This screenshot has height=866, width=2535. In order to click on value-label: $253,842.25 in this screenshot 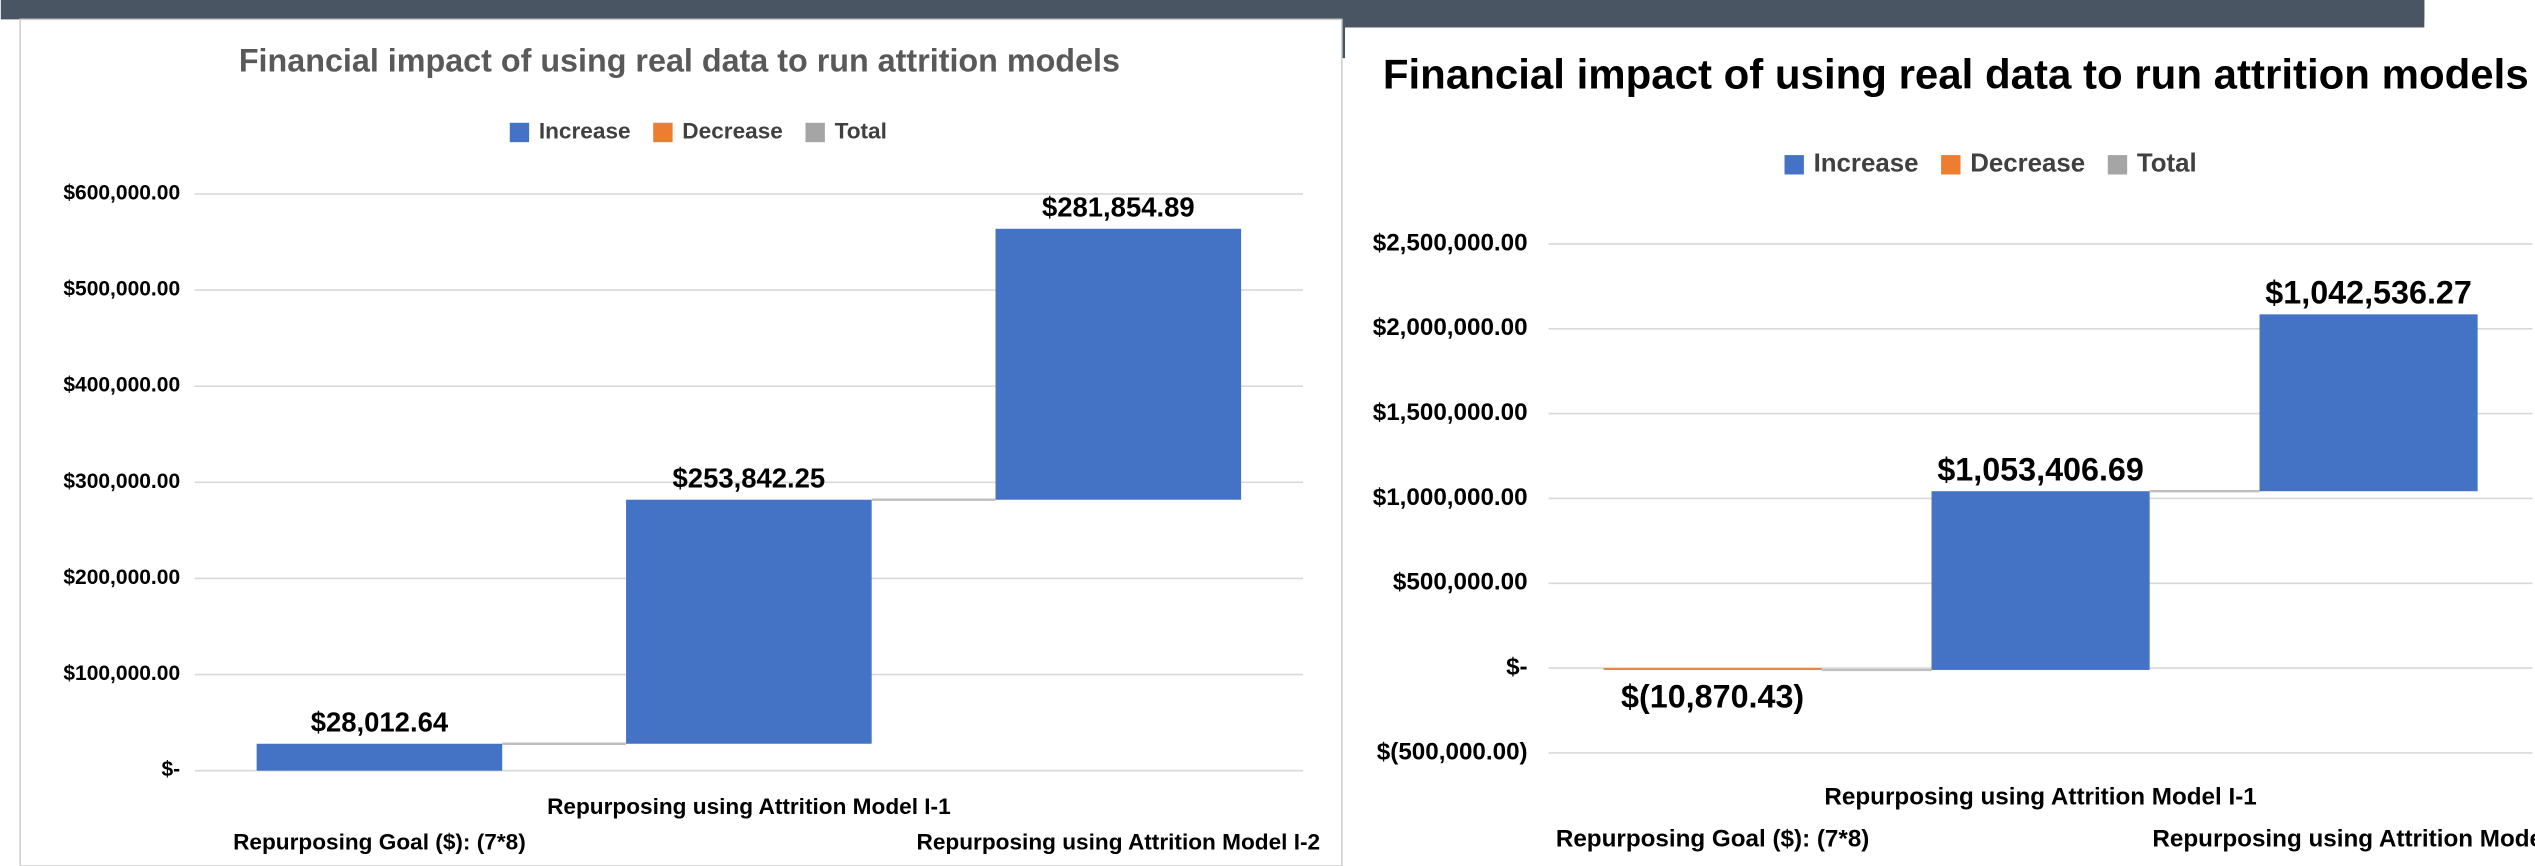, I will do `click(749, 478)`.